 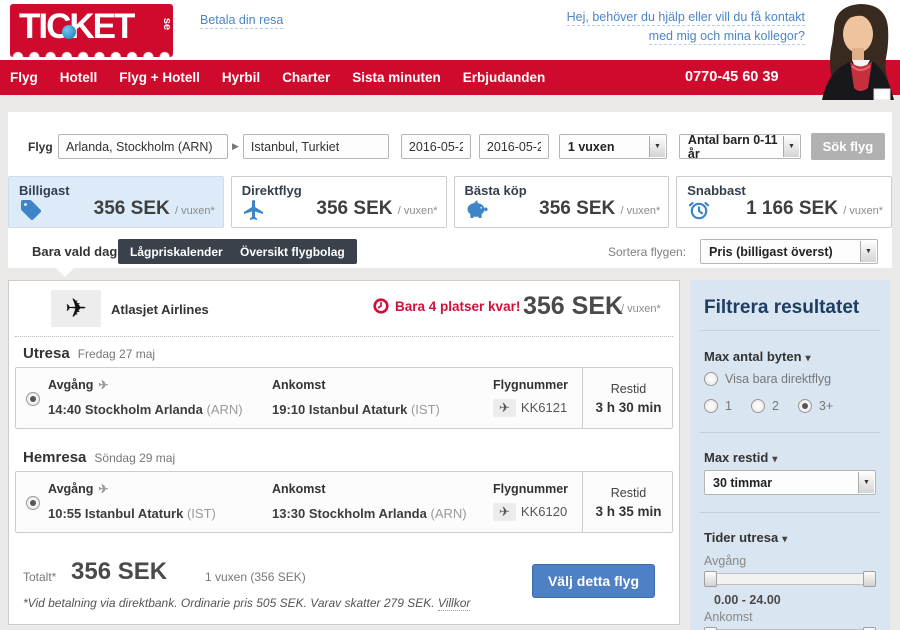 I want to click on airline-logo: ✈, so click(x=76, y=308).